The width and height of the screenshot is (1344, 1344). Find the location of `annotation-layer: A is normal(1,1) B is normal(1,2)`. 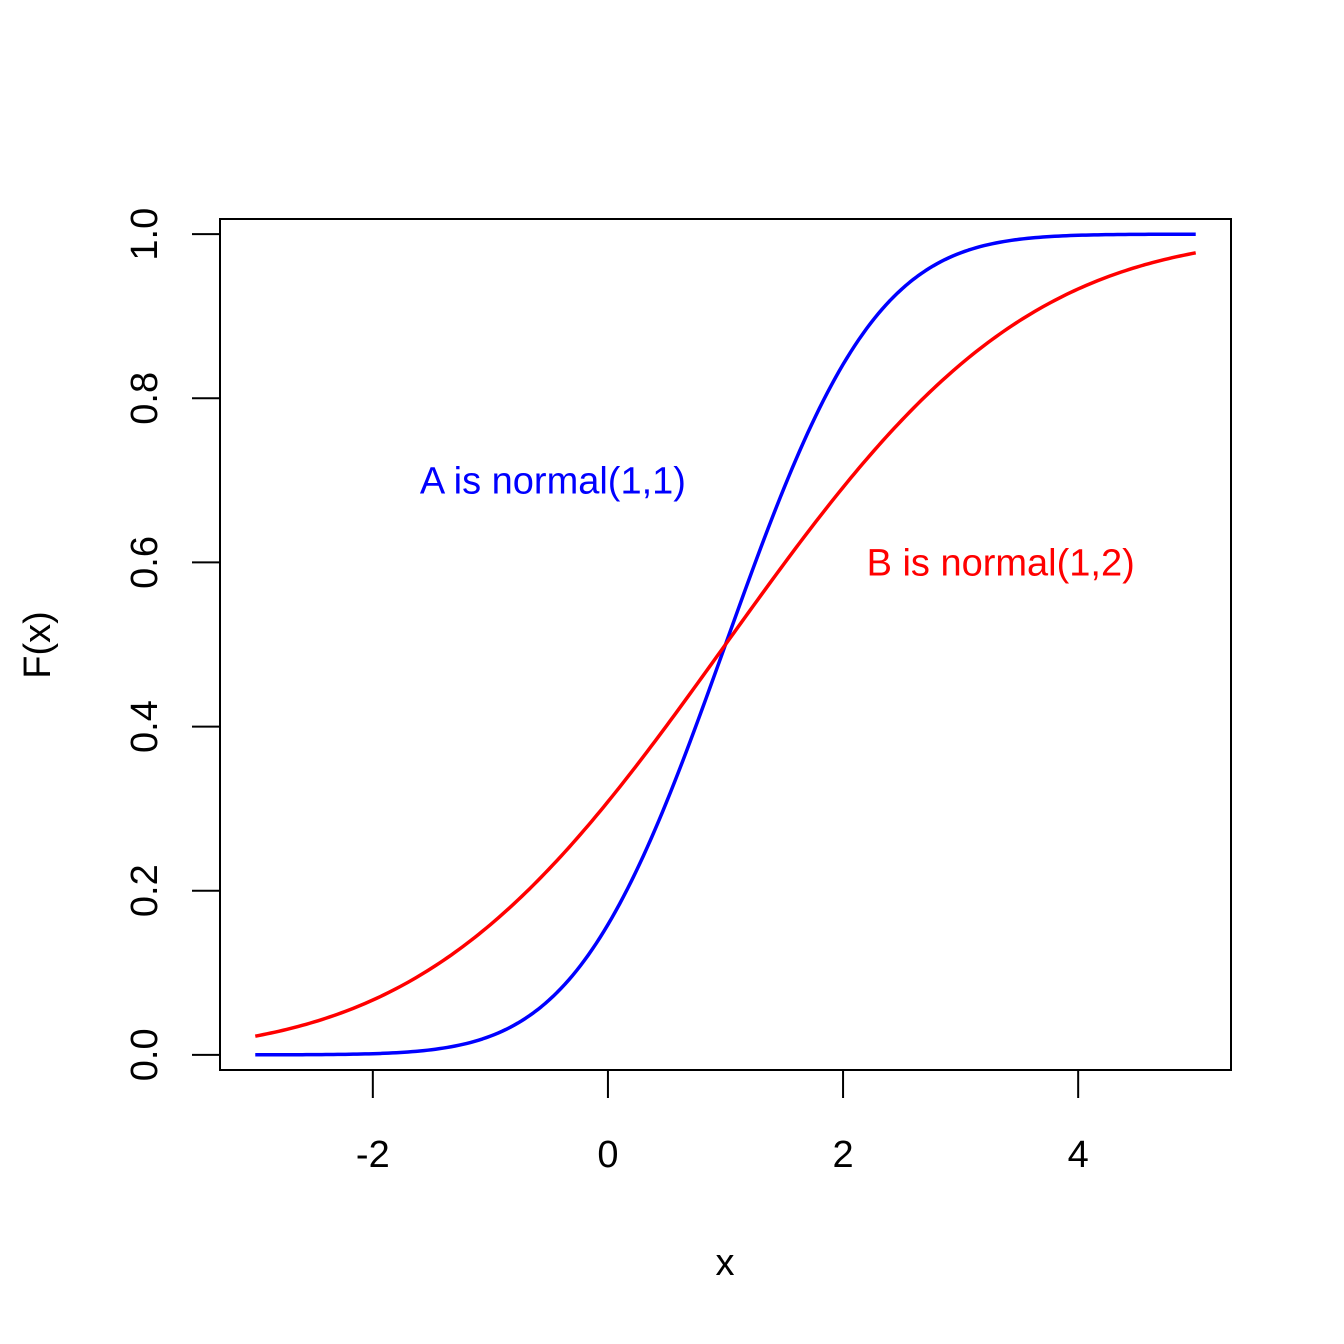

annotation-layer: A is normal(1,1) B is normal(1,2) is located at coordinates (777, 522).